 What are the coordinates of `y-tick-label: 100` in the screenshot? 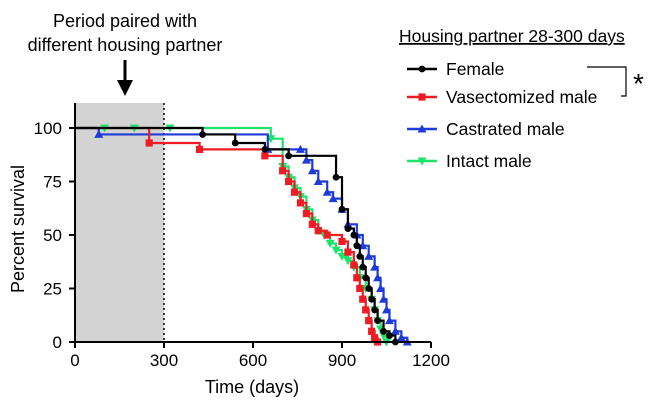 It's located at (48, 128).